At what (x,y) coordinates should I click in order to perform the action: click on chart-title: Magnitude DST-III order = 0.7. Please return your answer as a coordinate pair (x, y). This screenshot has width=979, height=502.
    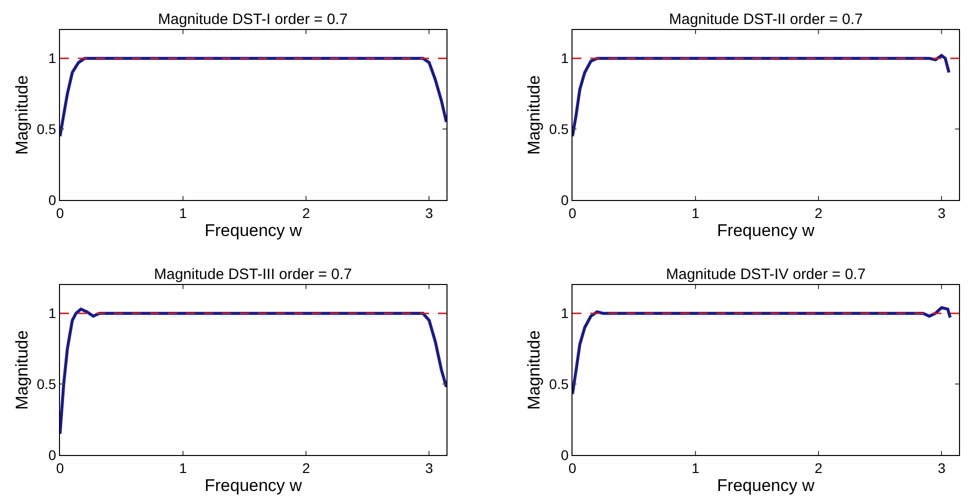
    Looking at the image, I should click on (253, 274).